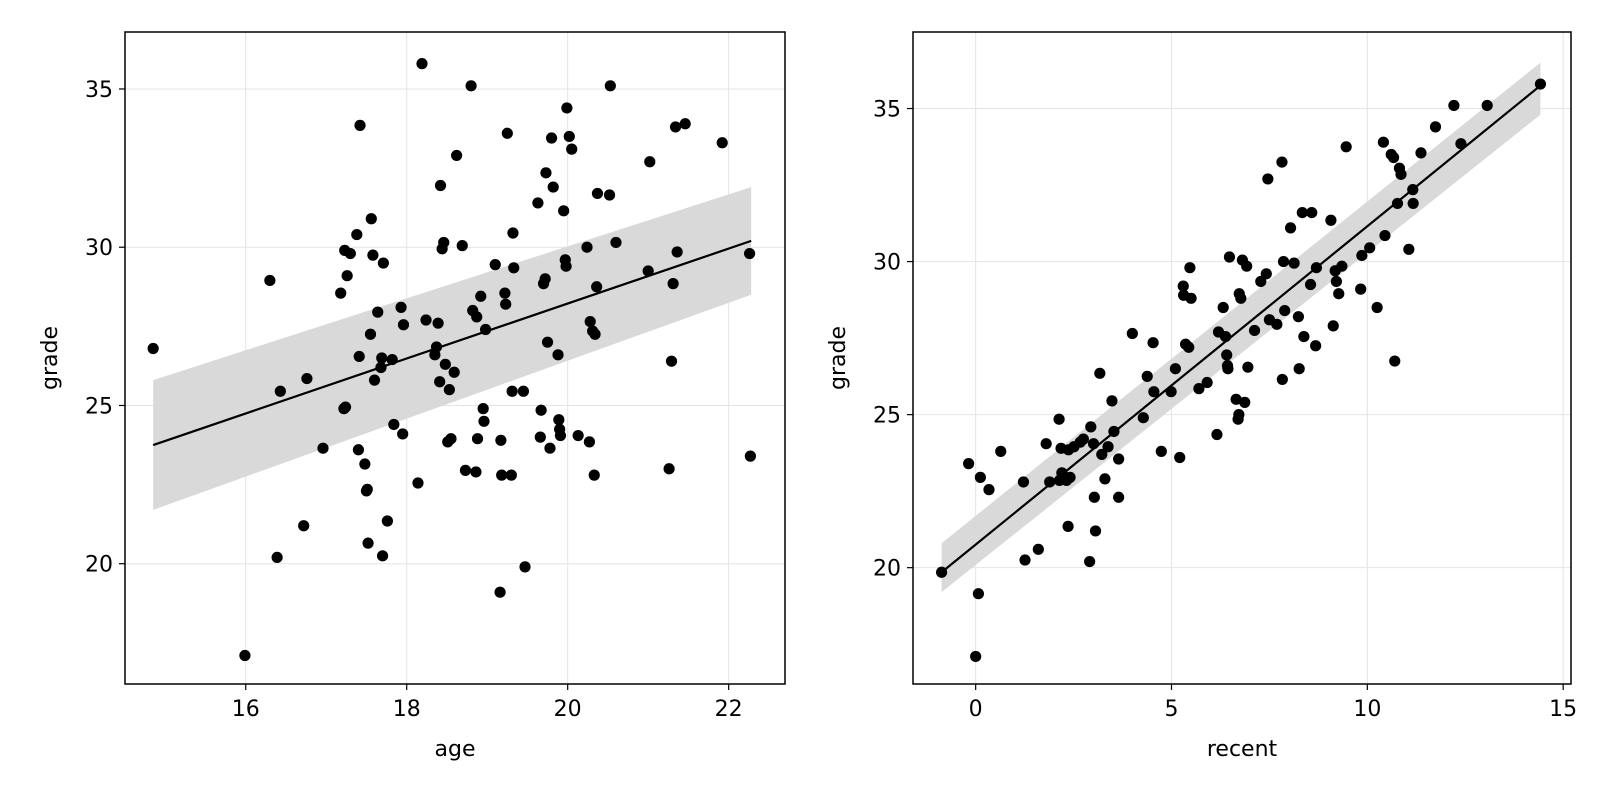  Describe the element at coordinates (976, 709) in the screenshot. I see `x-tick-label: 0` at that location.